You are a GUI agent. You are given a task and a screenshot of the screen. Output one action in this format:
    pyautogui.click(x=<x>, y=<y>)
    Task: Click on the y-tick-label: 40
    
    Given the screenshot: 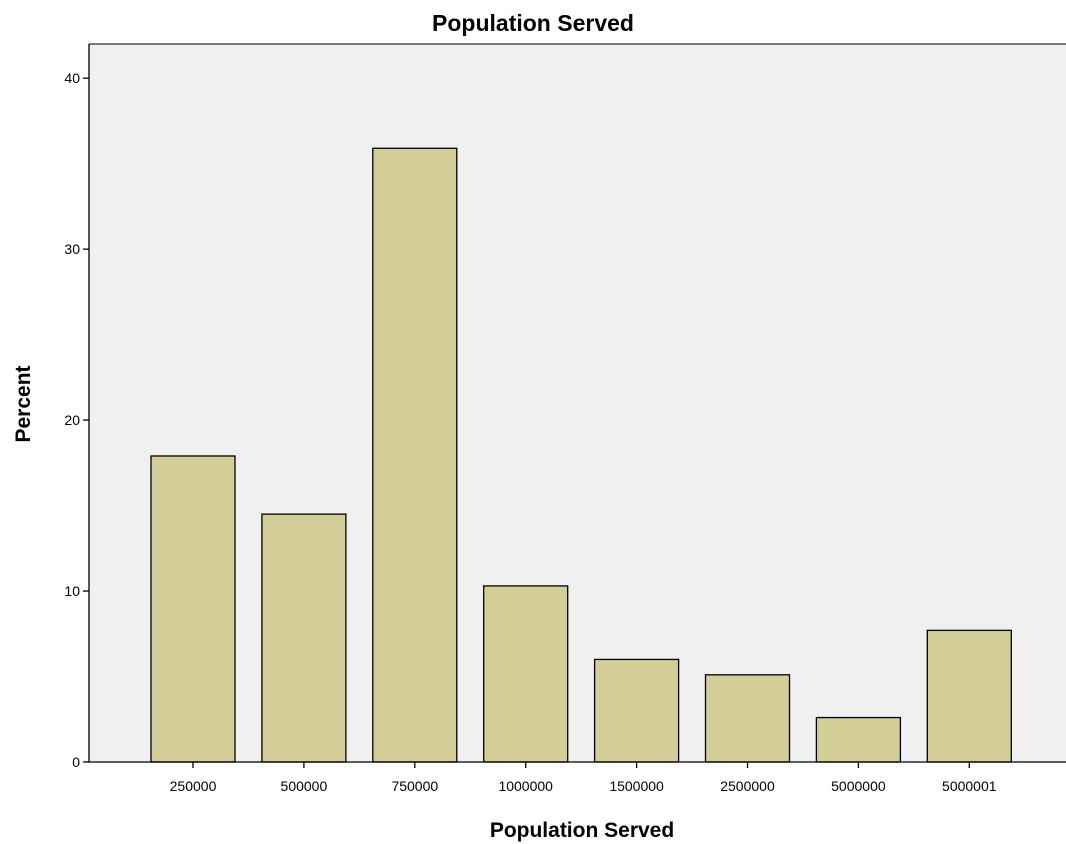 What is the action you would take?
    pyautogui.click(x=72, y=78)
    